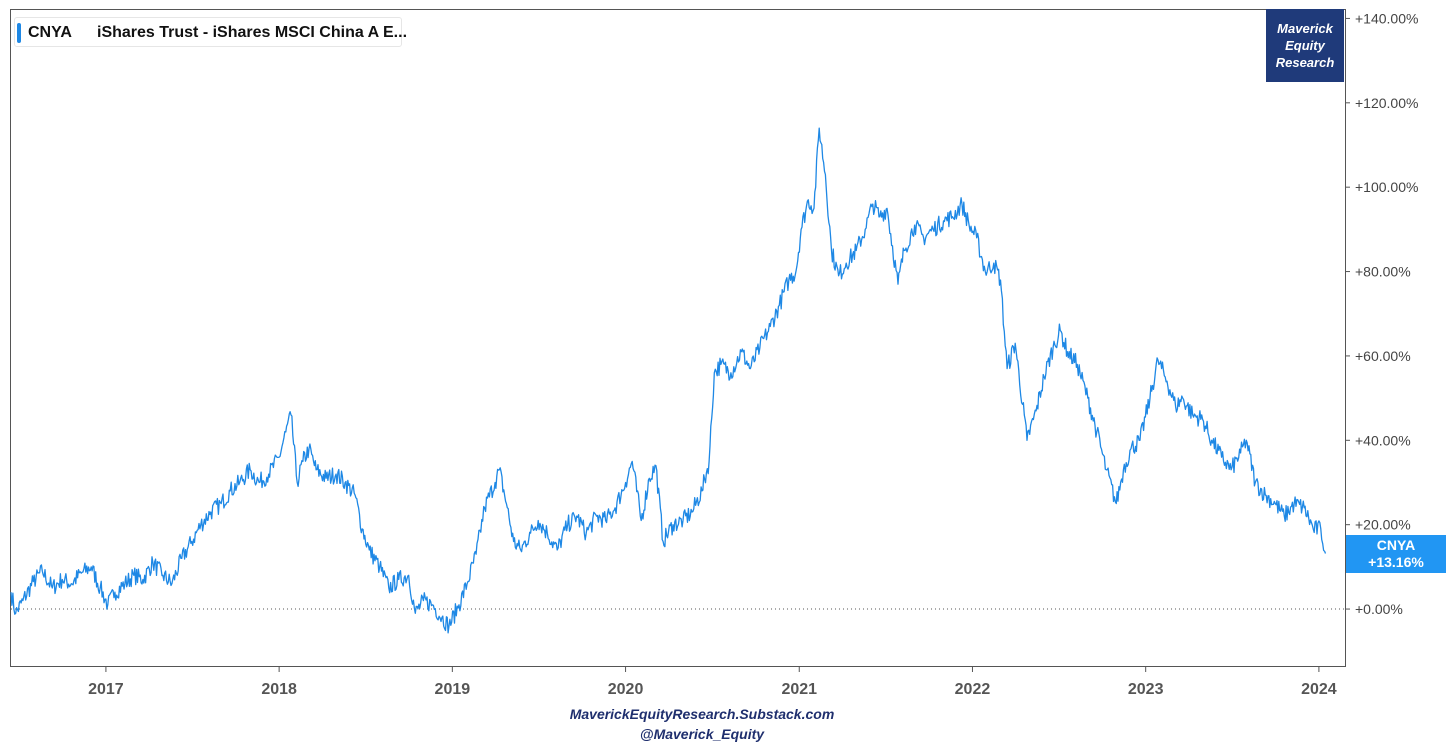 This screenshot has height=752, width=1456. Describe the element at coordinates (1386, 103) in the screenshot. I see `y-tick-label: +120.00%` at that location.